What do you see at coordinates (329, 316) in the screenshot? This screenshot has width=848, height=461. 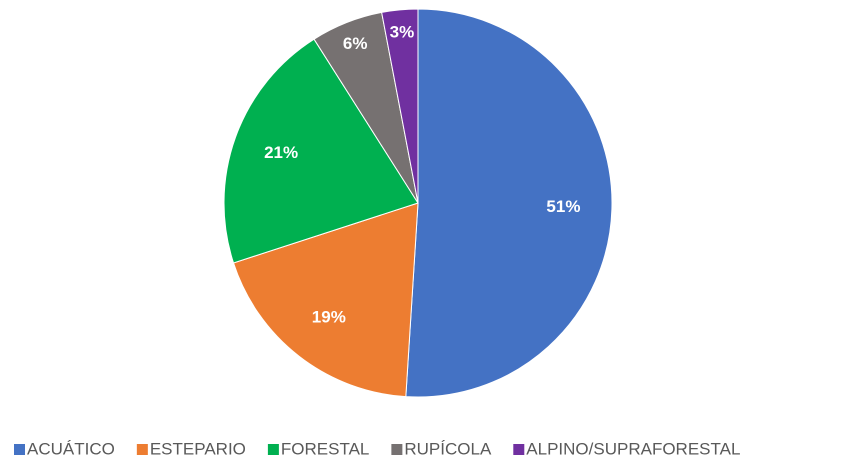 I see `data-label: 19%` at bounding box center [329, 316].